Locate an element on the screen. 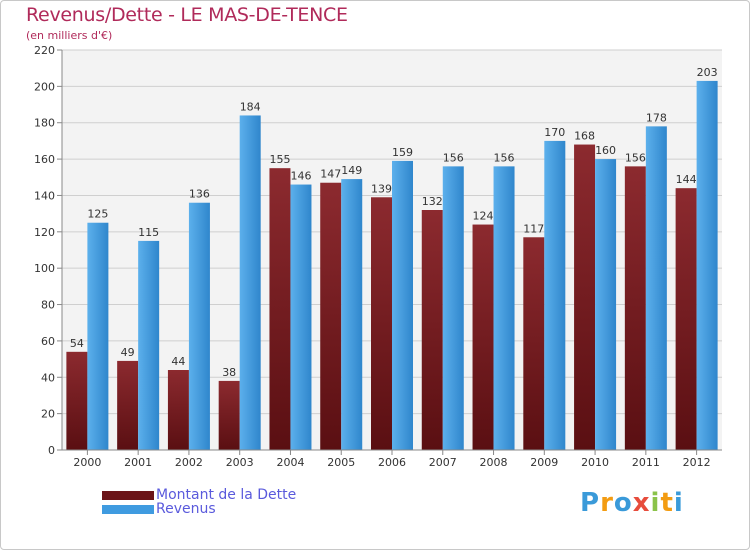 This screenshot has width=750, height=550. legend-label-revenus: Revenus is located at coordinates (186, 509).